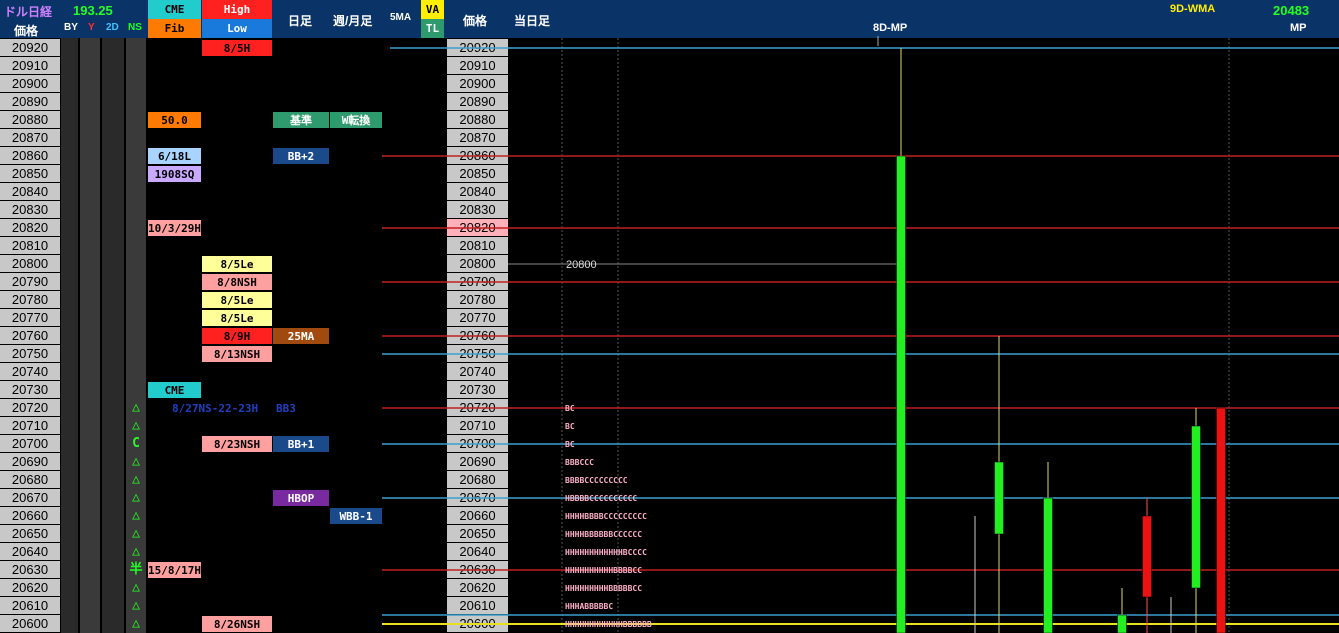 This screenshot has height=633, width=1339. I want to click on col-2d-strip, so click(113, 335).